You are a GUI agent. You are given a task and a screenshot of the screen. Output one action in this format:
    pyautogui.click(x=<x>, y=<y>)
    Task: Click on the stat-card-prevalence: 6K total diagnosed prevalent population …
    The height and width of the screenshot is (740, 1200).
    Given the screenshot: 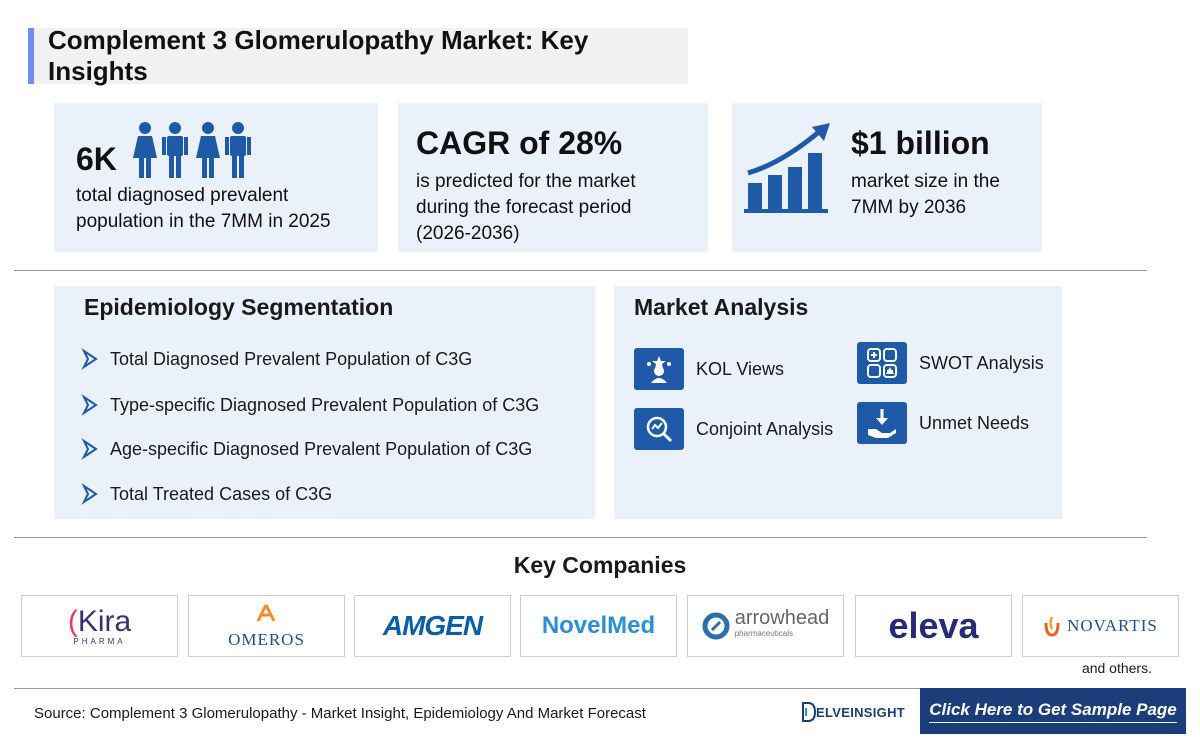 What is the action you would take?
    pyautogui.click(x=216, y=177)
    